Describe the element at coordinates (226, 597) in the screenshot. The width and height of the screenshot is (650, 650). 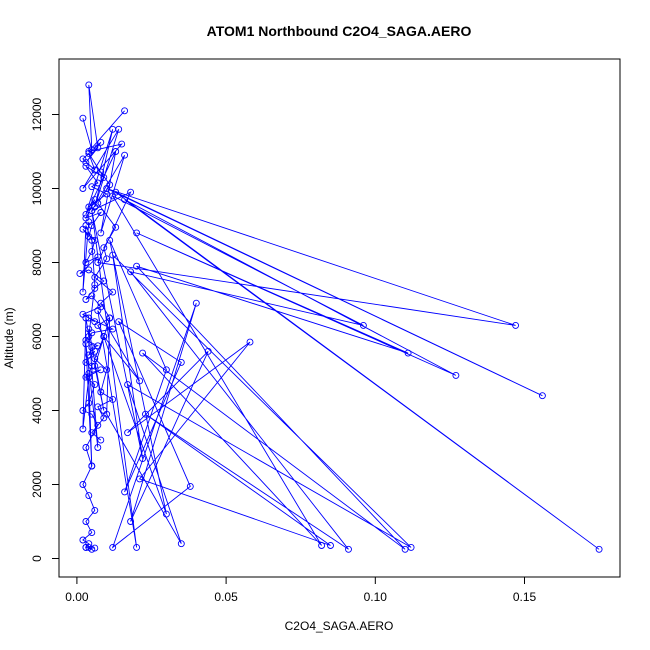
I see `x-tick-label: 0.05` at that location.